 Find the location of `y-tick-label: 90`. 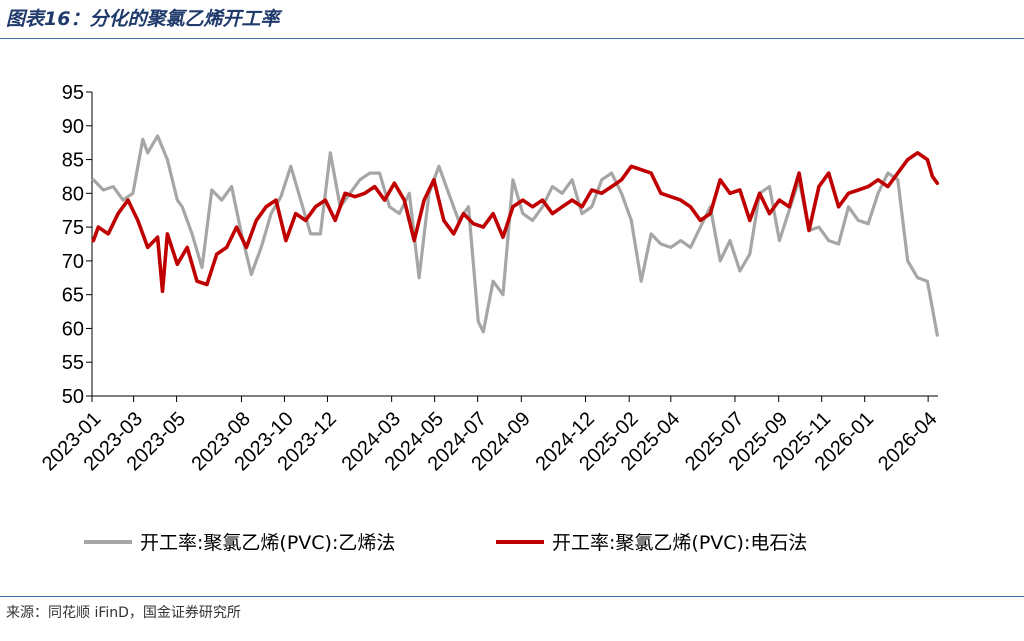

y-tick-label: 90 is located at coordinates (73, 127).